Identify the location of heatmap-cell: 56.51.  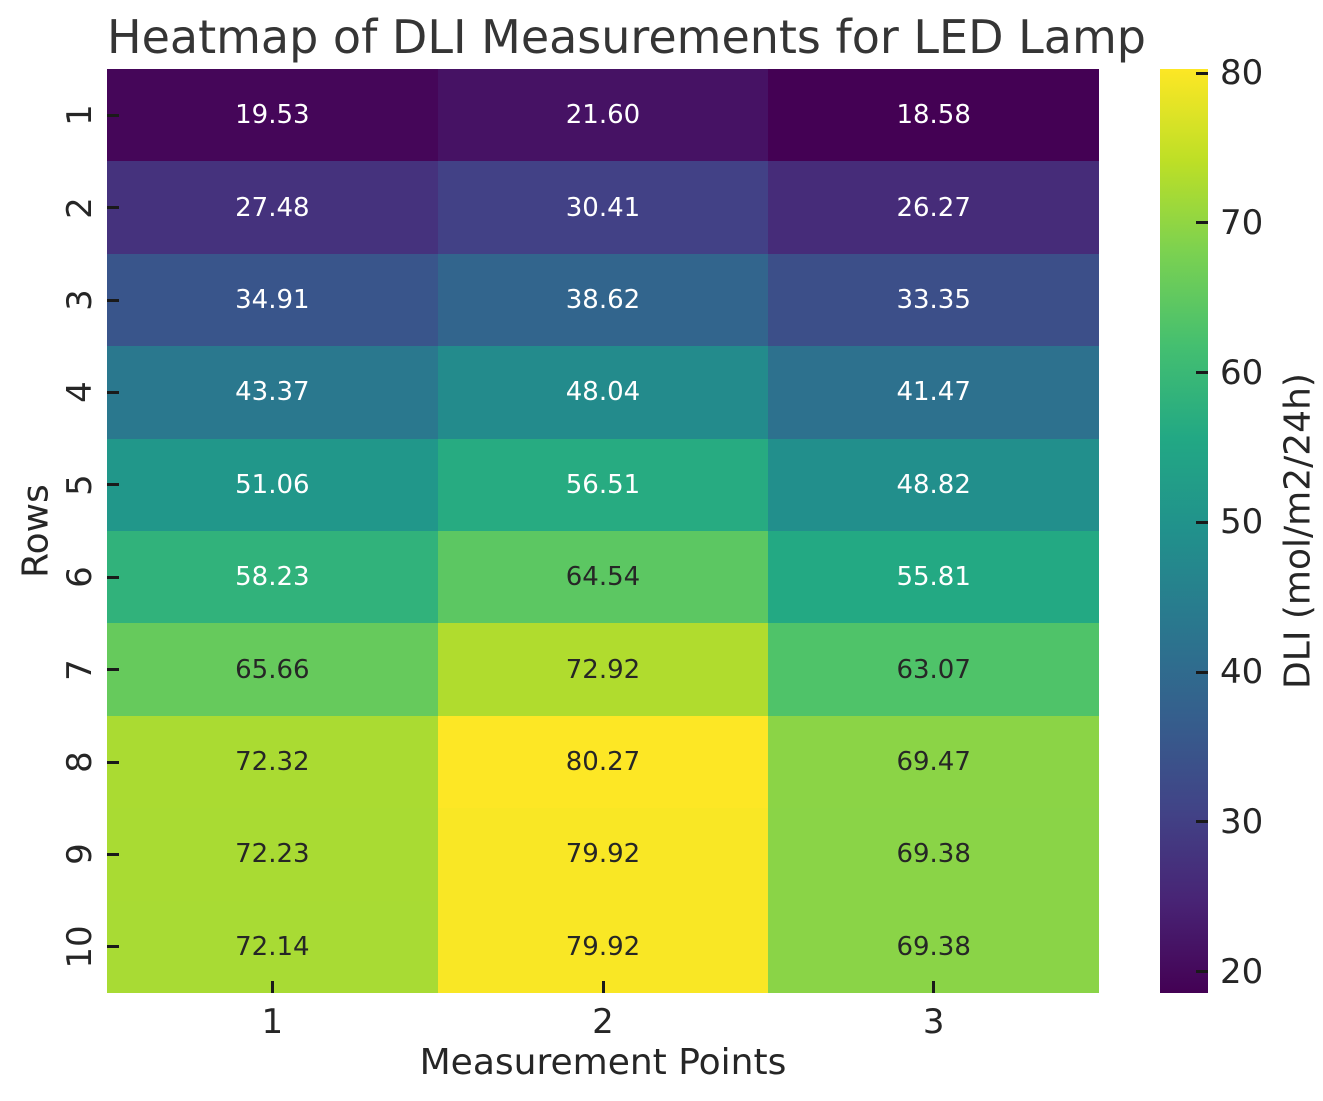
(603, 484).